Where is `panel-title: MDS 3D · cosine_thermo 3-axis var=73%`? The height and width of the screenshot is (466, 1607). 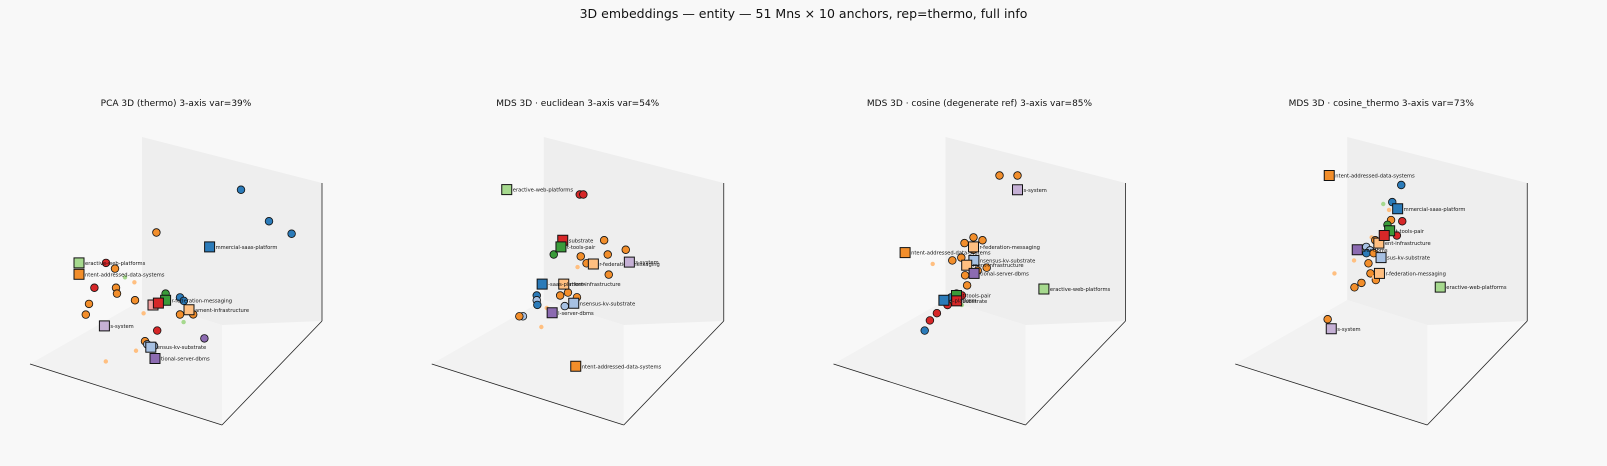
panel-title: MDS 3D · cosine_thermo 3-axis var=73% is located at coordinates (1382, 104).